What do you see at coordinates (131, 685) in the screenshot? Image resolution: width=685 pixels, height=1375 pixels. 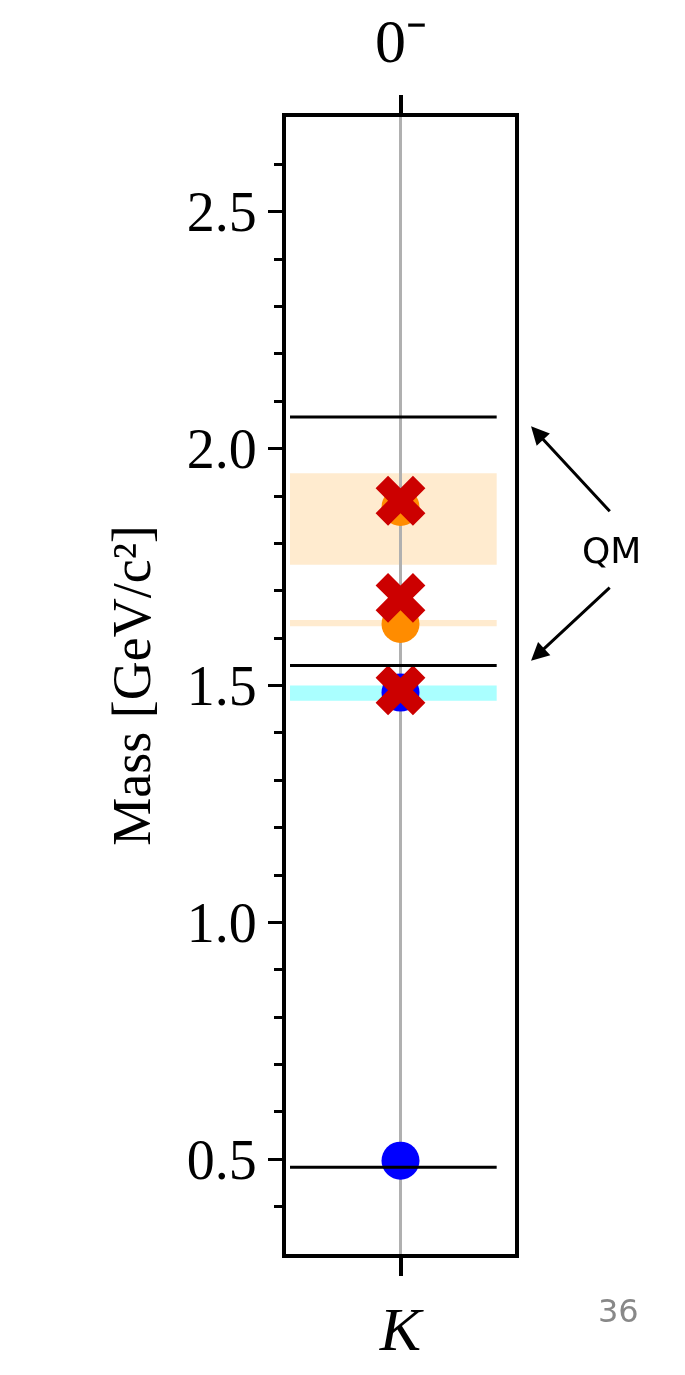 I see `y-axis-title: Mass [GeV/c²]` at bounding box center [131, 685].